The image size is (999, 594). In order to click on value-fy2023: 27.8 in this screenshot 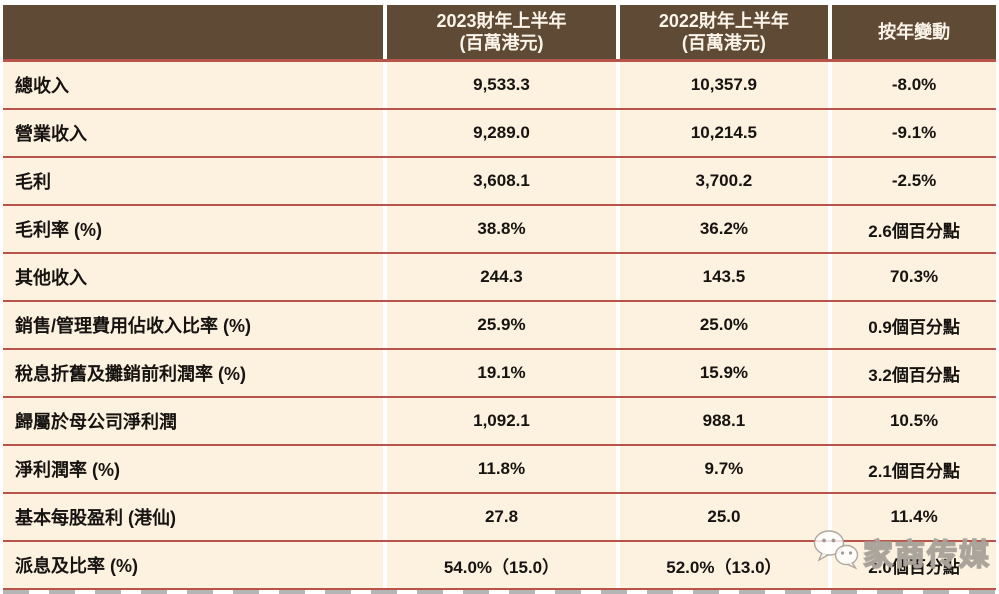, I will do `click(499, 517)`.